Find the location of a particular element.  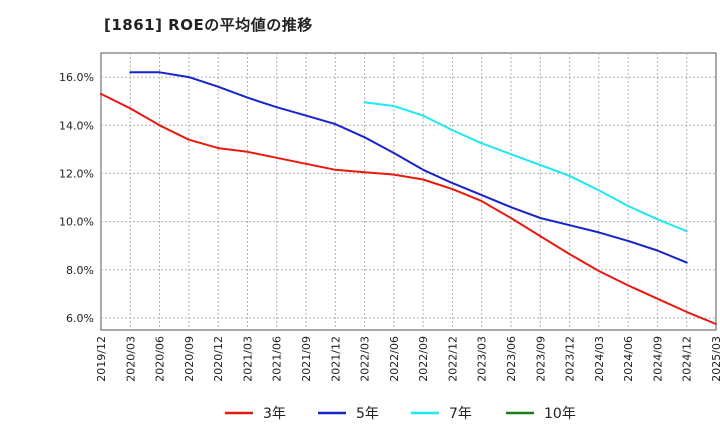

legend-label: 10年 is located at coordinates (560, 414).